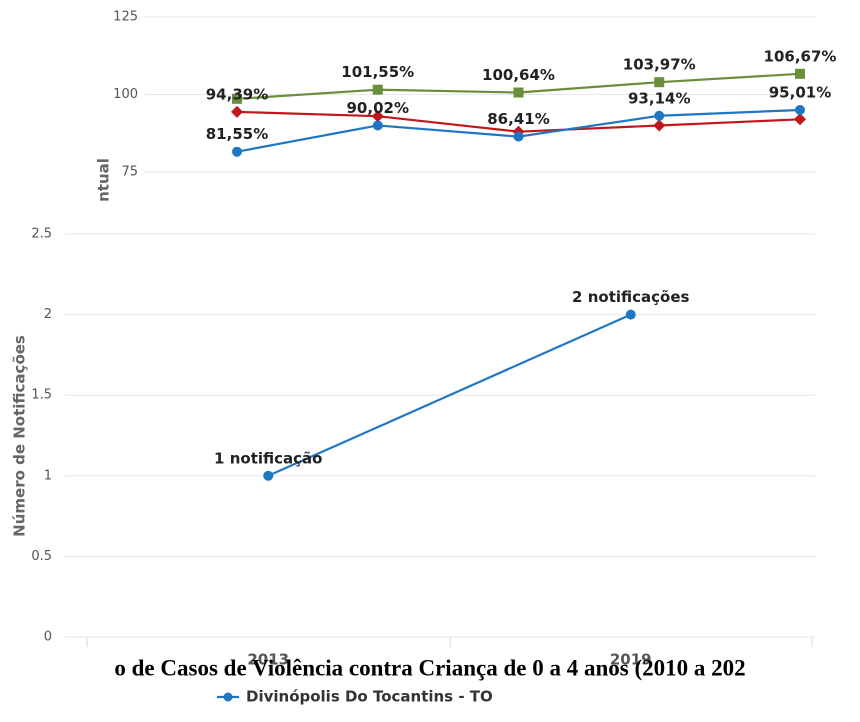 This screenshot has width=860, height=722. I want to click on series-line, so click(449, 395).